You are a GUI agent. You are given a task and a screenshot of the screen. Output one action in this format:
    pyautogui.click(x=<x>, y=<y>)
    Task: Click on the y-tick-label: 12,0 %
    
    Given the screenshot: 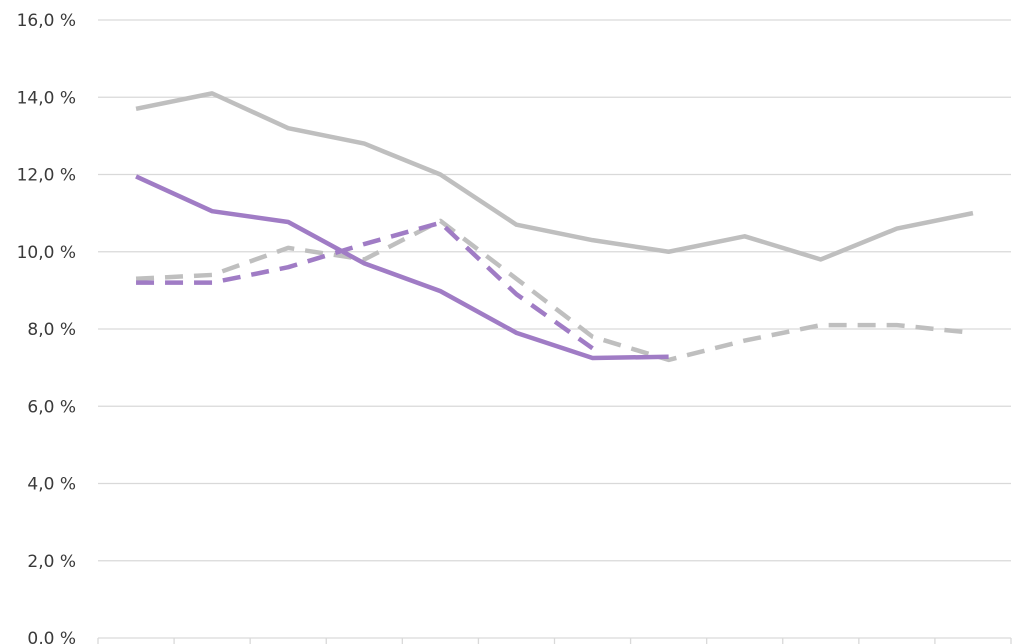 What is the action you would take?
    pyautogui.click(x=46, y=176)
    